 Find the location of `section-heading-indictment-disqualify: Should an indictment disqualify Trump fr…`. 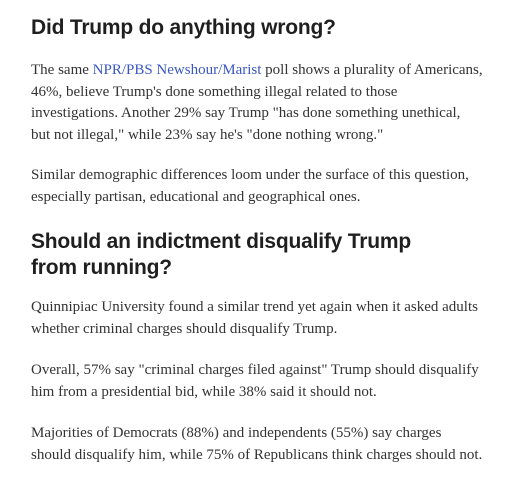

section-heading-indictment-disqualify: Should an indictment disqualify Trump fr… is located at coordinates (221, 254).